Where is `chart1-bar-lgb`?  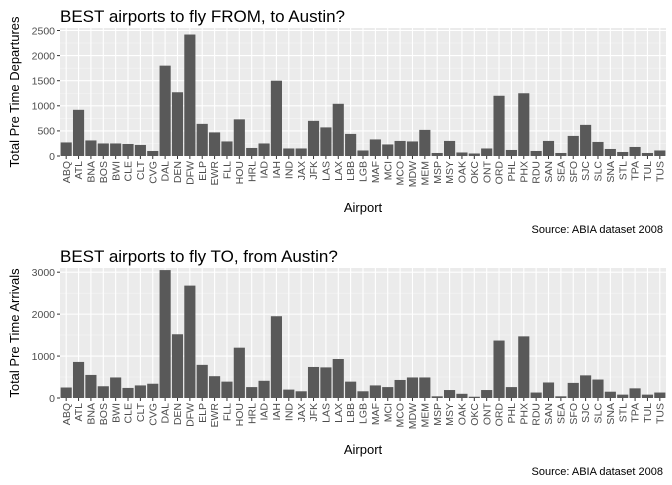
chart1-bar-lgb is located at coordinates (363, 153).